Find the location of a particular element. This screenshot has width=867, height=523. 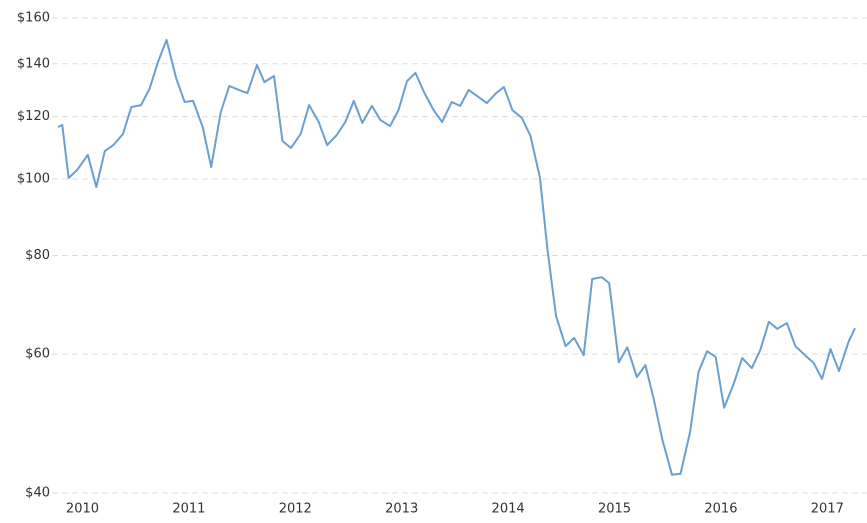

x-tick-label: 2011 is located at coordinates (188, 509).